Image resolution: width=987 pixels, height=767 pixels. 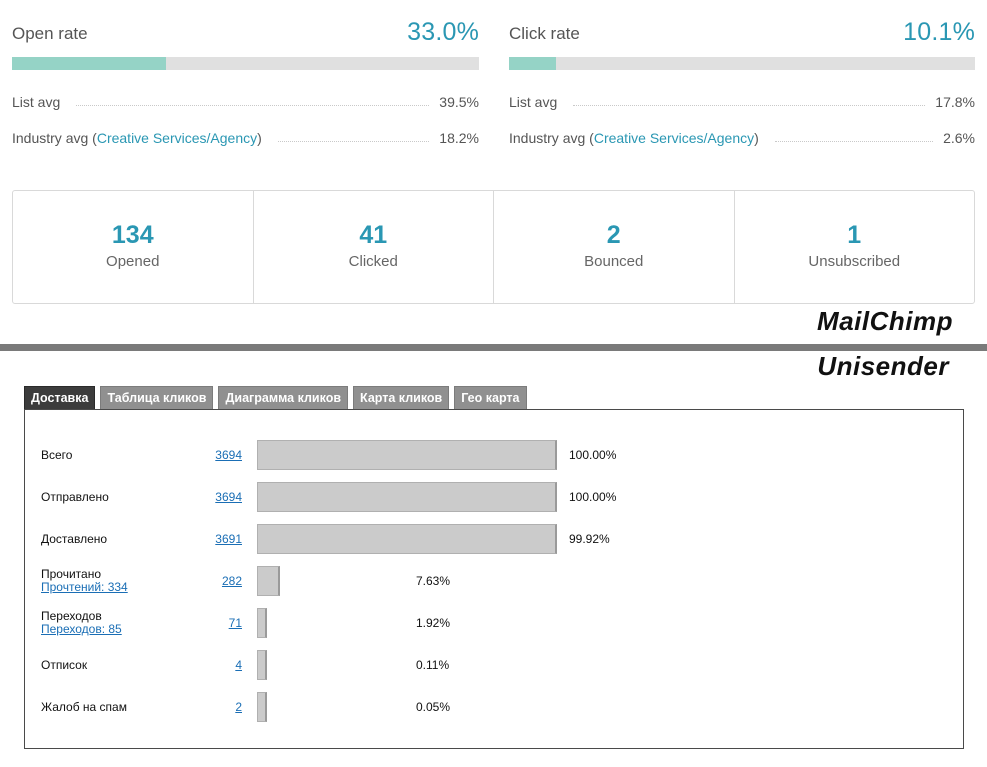 I want to click on row-label: Прочитано Прочтений: 334, so click(x=84, y=581).